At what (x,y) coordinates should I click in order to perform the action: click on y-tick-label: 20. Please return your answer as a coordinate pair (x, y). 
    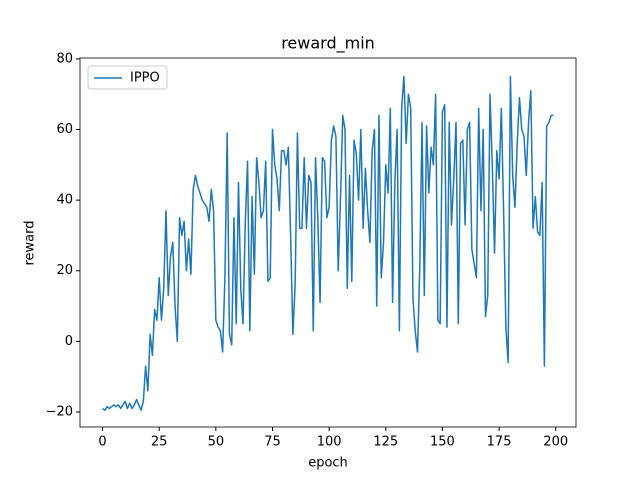
    Looking at the image, I should click on (64, 270).